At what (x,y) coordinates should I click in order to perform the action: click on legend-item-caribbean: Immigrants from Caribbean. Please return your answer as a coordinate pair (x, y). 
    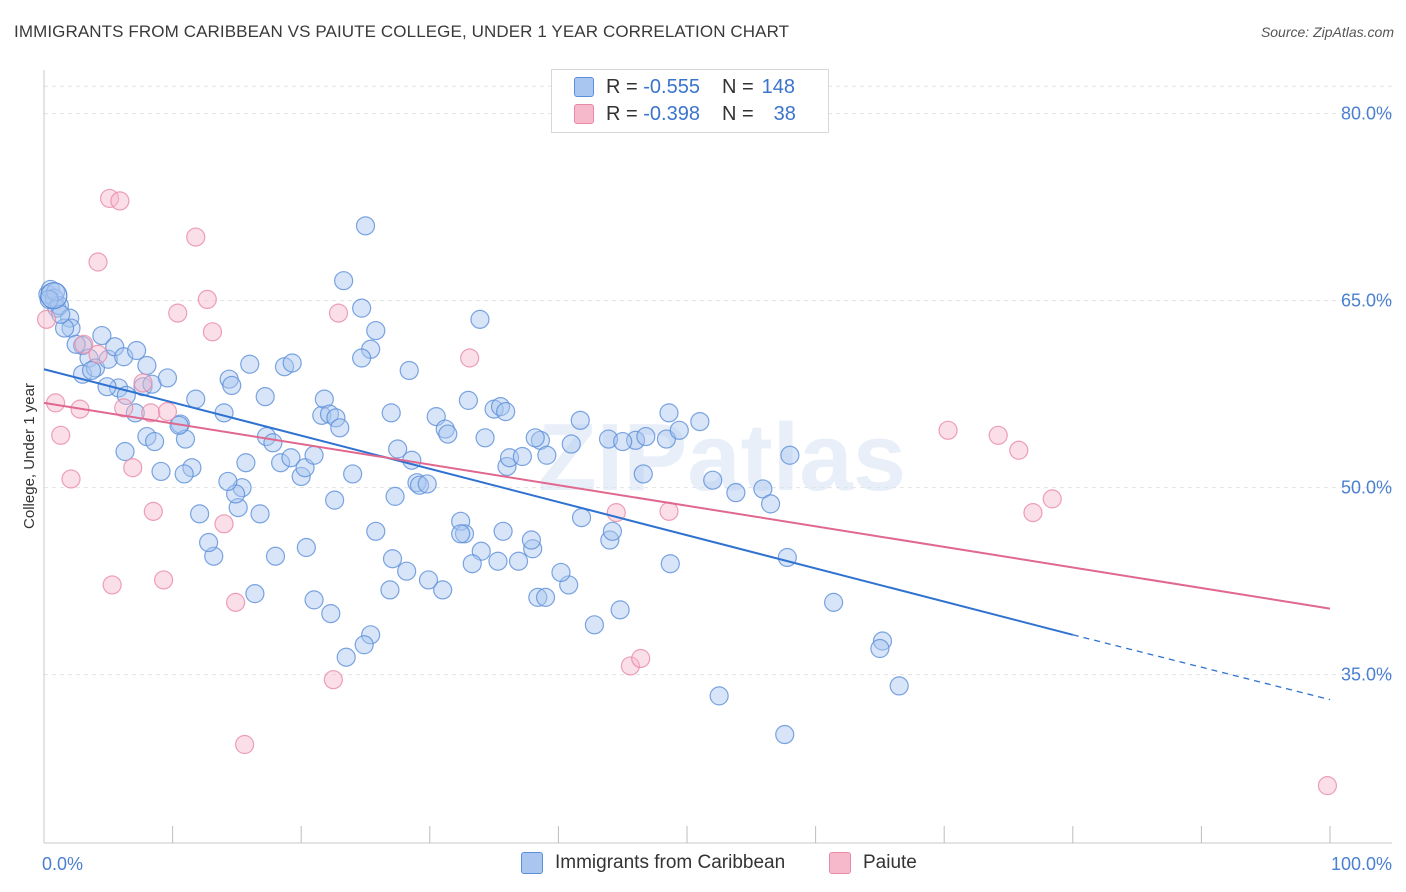
    Looking at the image, I should click on (653, 863).